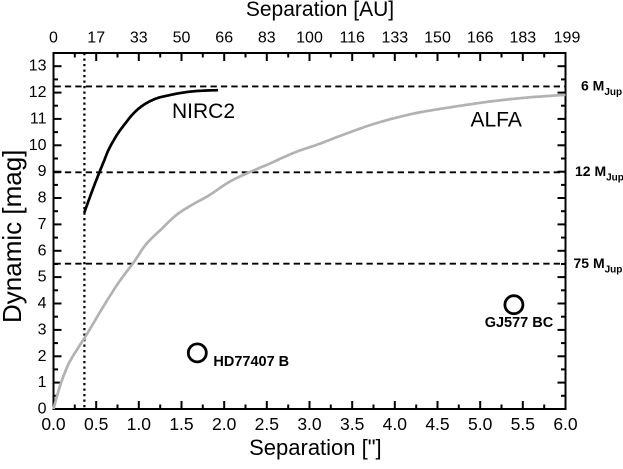  I want to click on svg-text: 3.0, so click(309, 424).